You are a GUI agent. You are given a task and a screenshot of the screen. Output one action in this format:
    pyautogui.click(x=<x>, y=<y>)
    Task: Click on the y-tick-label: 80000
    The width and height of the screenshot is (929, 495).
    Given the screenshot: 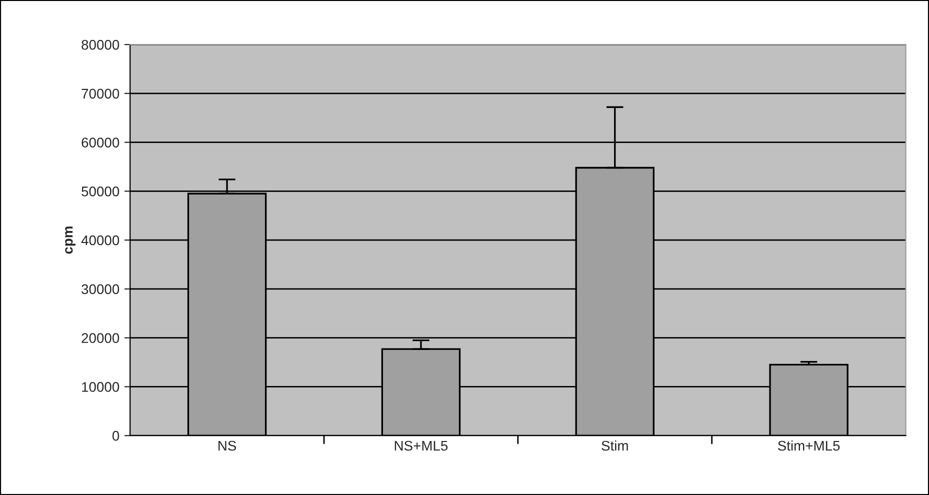 What is the action you would take?
    pyautogui.click(x=101, y=45)
    